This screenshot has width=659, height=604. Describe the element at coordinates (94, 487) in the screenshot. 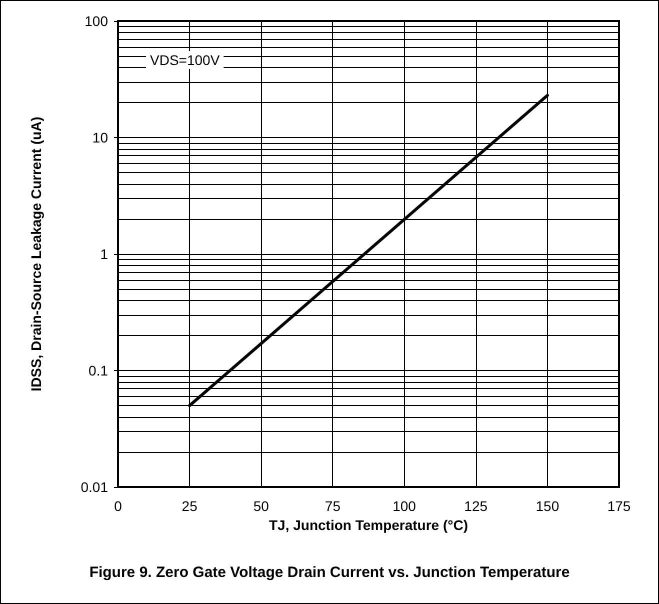

I see `y-tick-label: 0.01` at that location.